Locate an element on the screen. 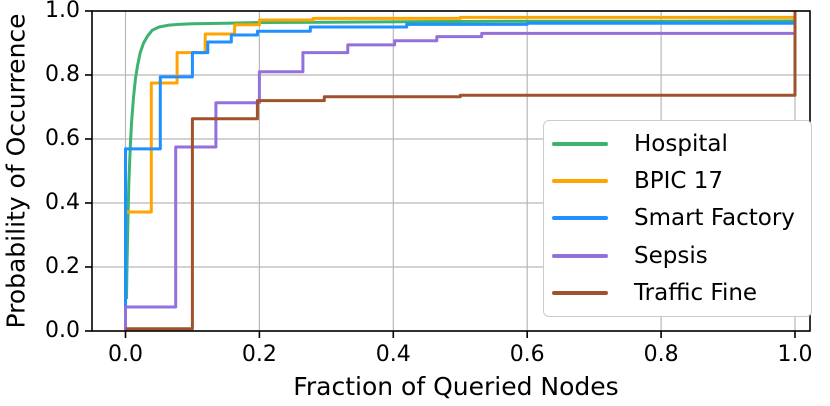 The width and height of the screenshot is (830, 406). legend-item-sepsis: Sepsis is located at coordinates (677, 255).